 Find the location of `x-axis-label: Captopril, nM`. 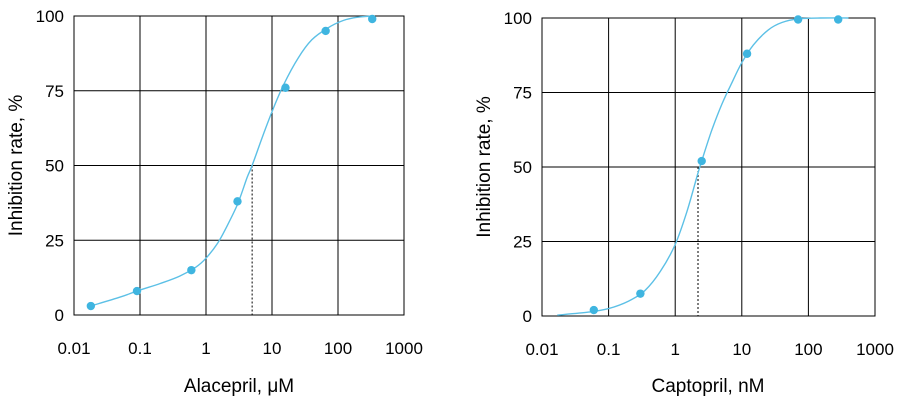

x-axis-label: Captopril, nM is located at coordinates (708, 386).